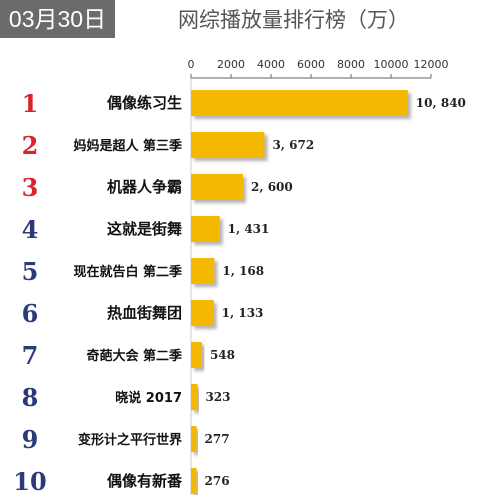 The image size is (484, 495). What do you see at coordinates (271, 64) in the screenshot?
I see `x-tick-label: 4000` at bounding box center [271, 64].